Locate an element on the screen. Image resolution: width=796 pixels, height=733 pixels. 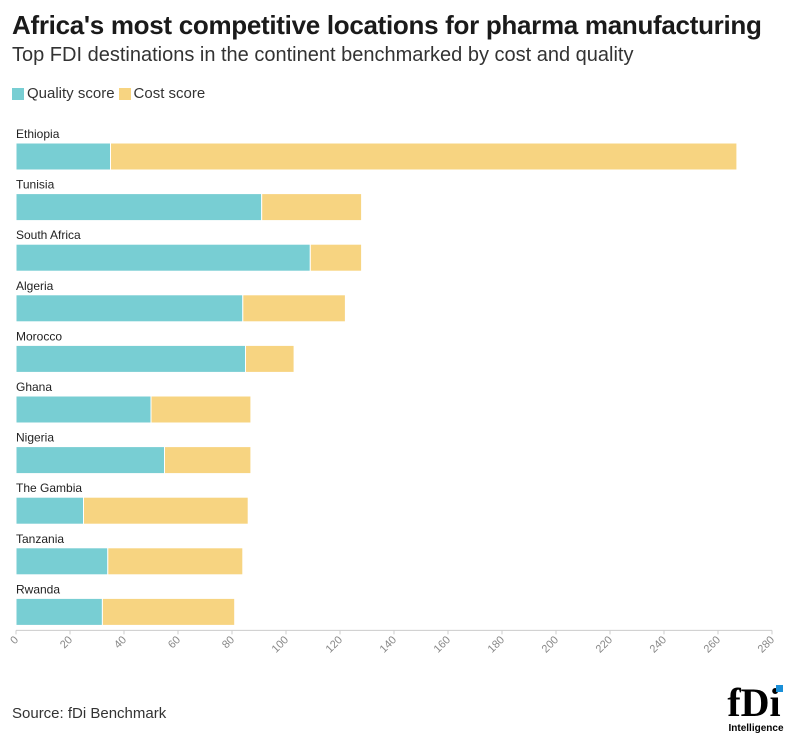
legend-label-cost: Cost score is located at coordinates (169, 93).